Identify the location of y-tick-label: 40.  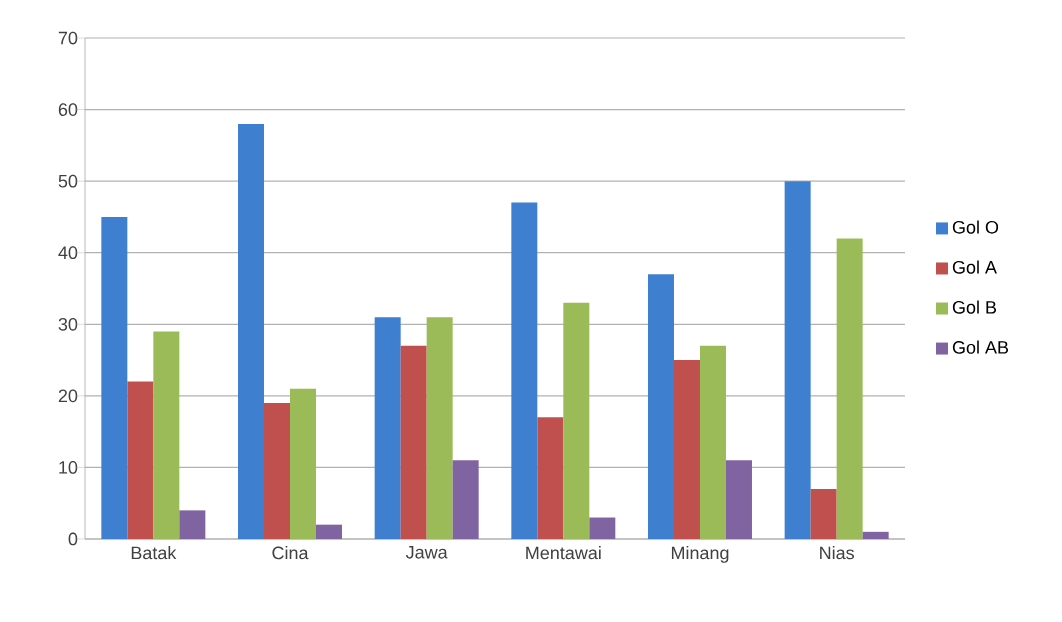
(68, 253).